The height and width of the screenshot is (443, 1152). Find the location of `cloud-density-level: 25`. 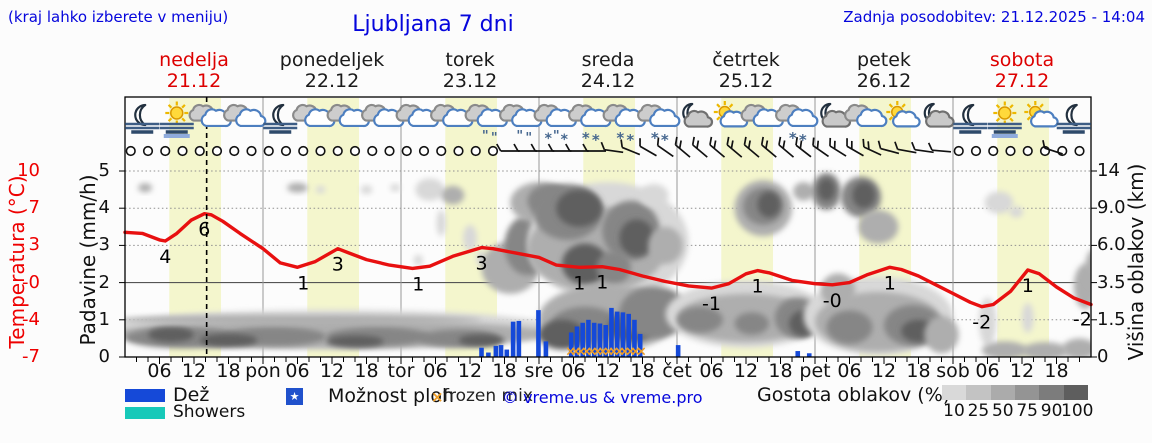

cloud-density-level: 25 is located at coordinates (978, 411).